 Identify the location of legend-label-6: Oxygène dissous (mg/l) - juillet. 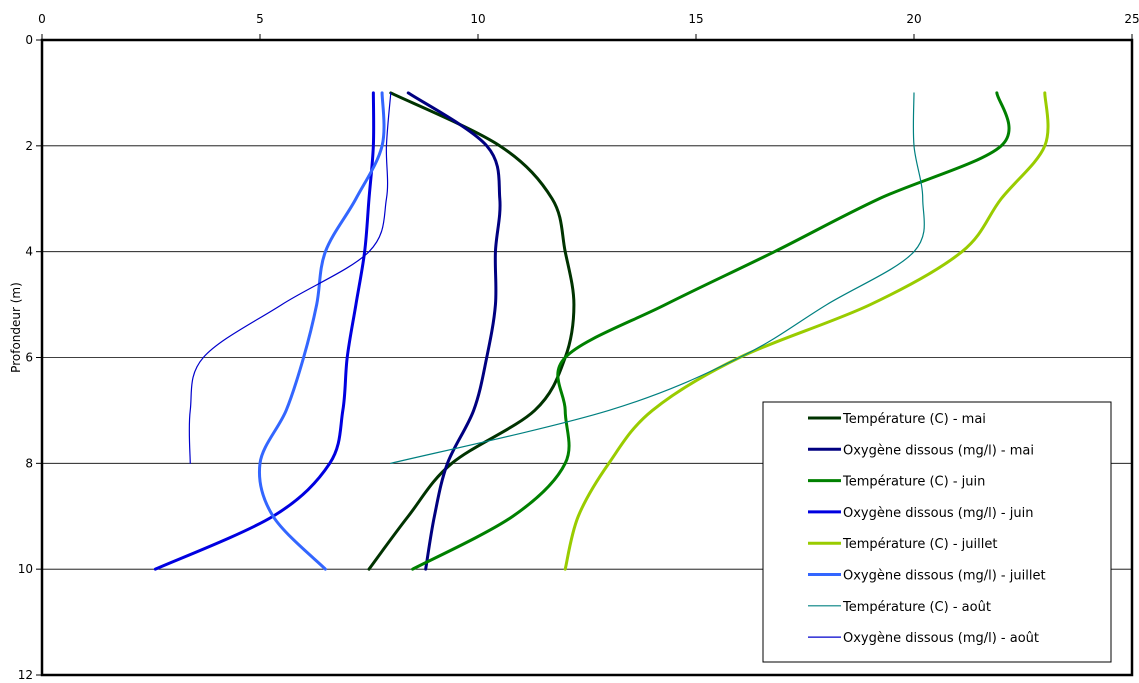
(944, 576).